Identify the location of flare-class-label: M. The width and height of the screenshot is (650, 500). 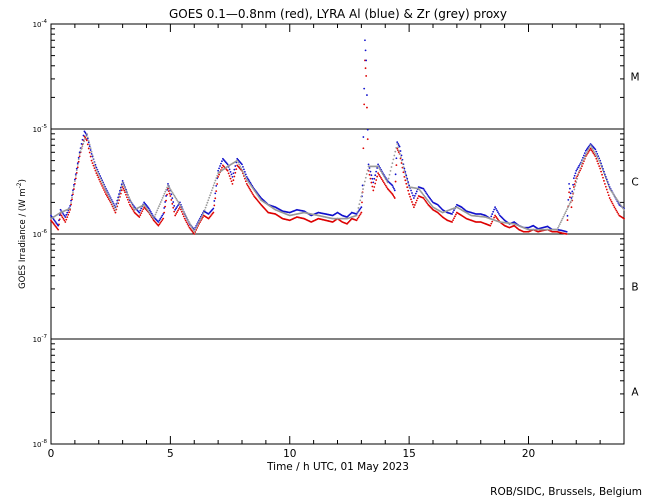
(634, 78).